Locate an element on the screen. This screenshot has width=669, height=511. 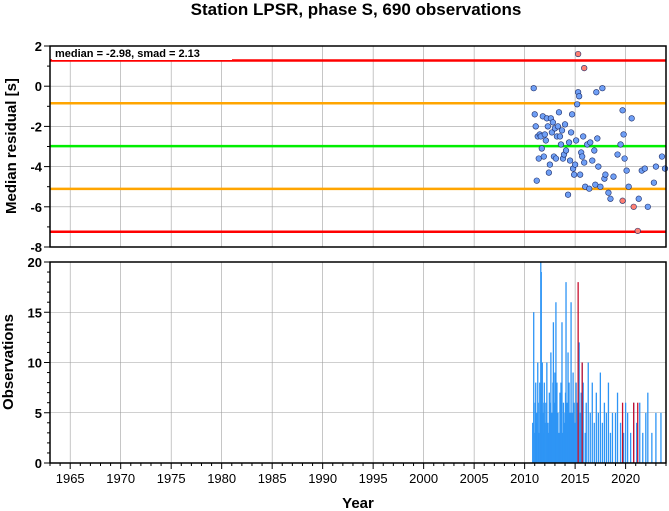
x-tick-label: 2005 is located at coordinates (474, 478).